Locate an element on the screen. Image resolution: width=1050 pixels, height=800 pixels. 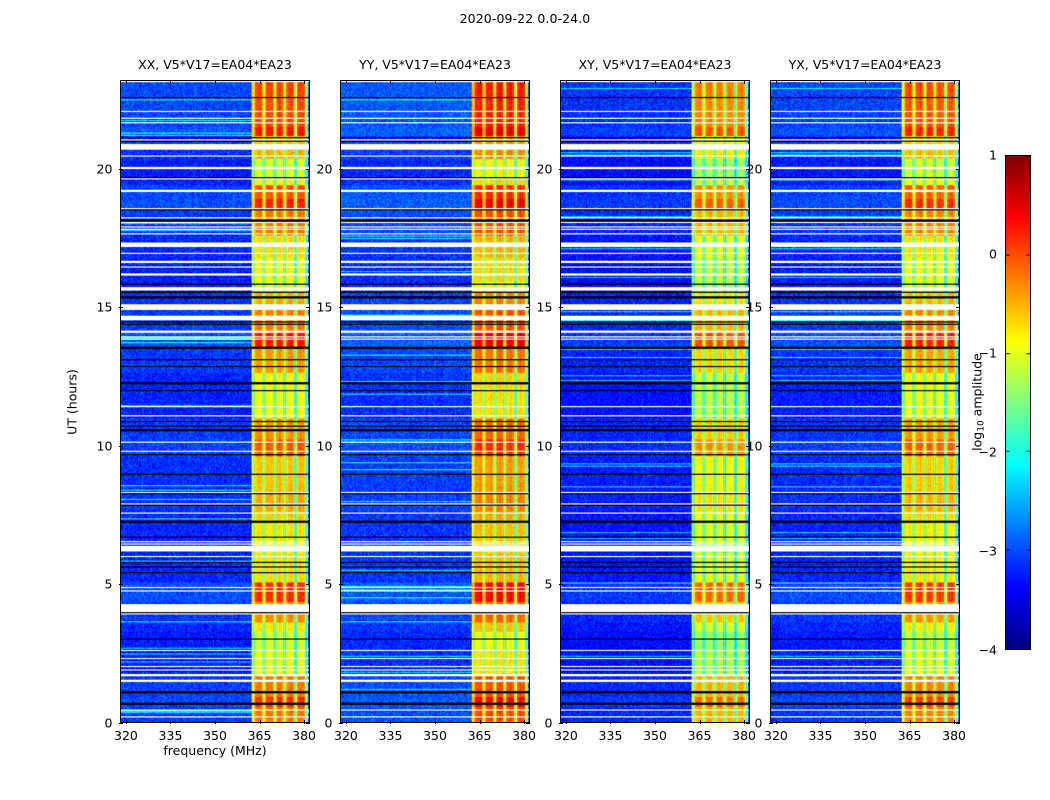
waterfall-image-xy is located at coordinates (655, 401).